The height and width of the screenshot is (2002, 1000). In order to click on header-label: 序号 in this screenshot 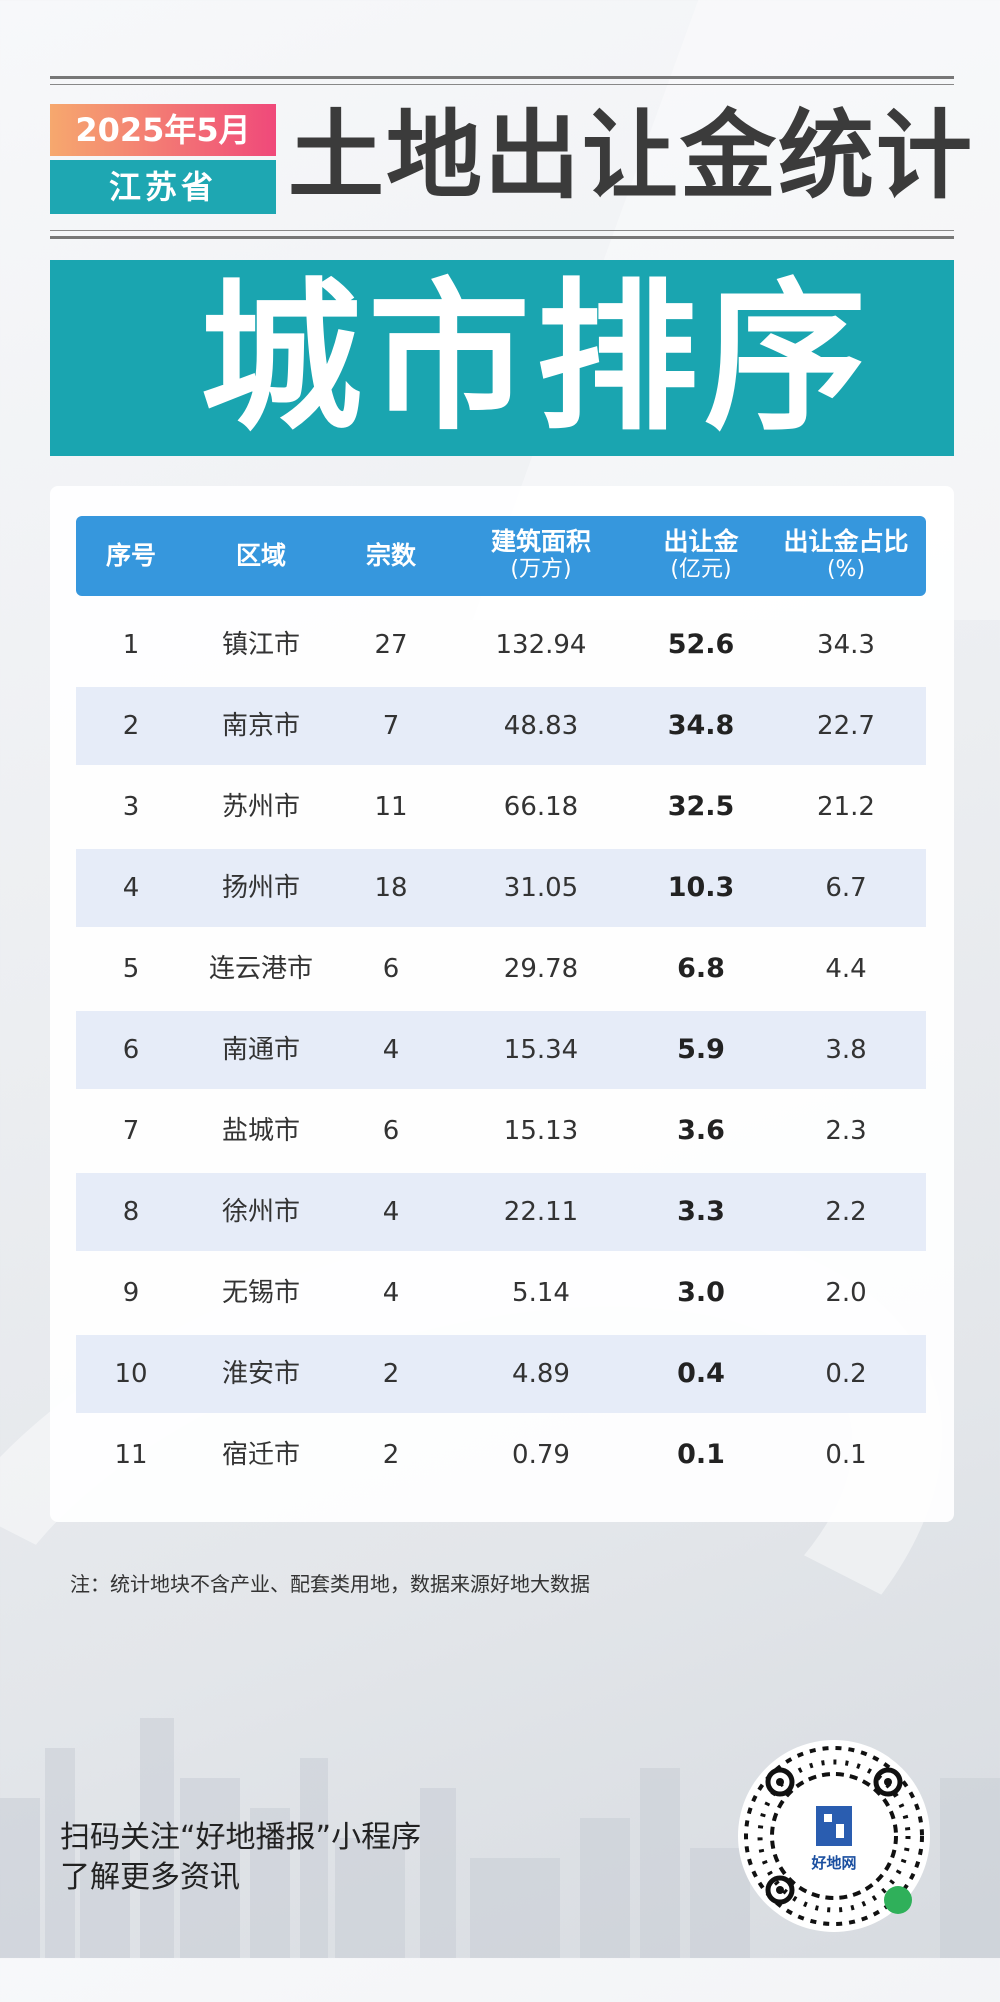, I will do `click(130, 555)`.